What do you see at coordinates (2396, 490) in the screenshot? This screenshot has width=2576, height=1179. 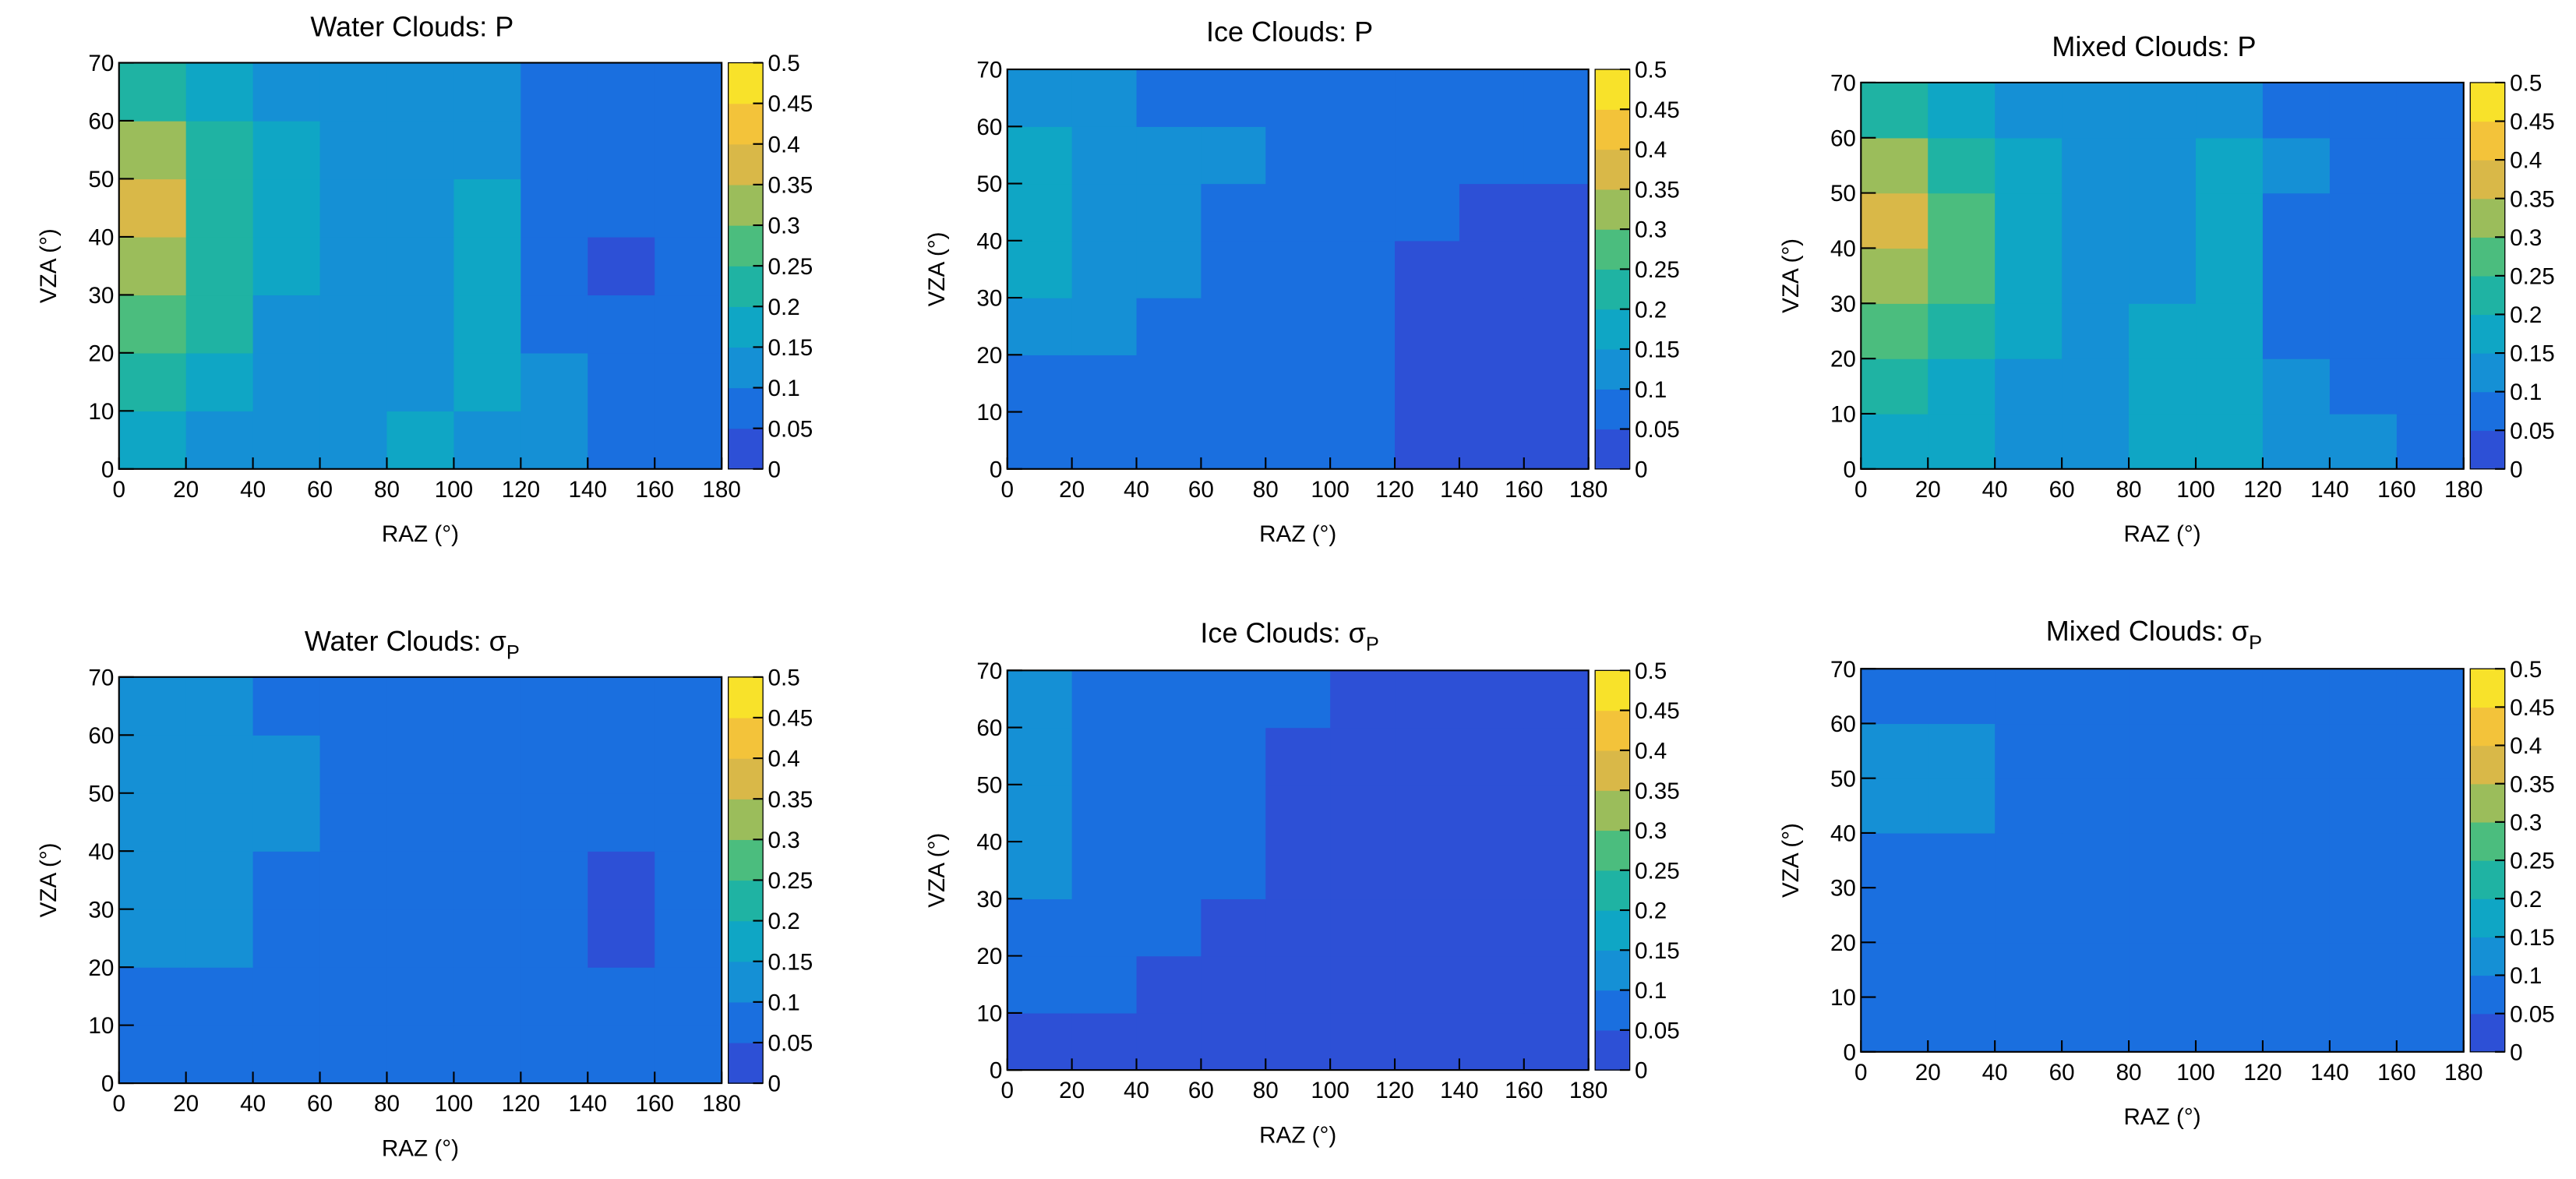 I see `x-tick-label: 160` at bounding box center [2396, 490].